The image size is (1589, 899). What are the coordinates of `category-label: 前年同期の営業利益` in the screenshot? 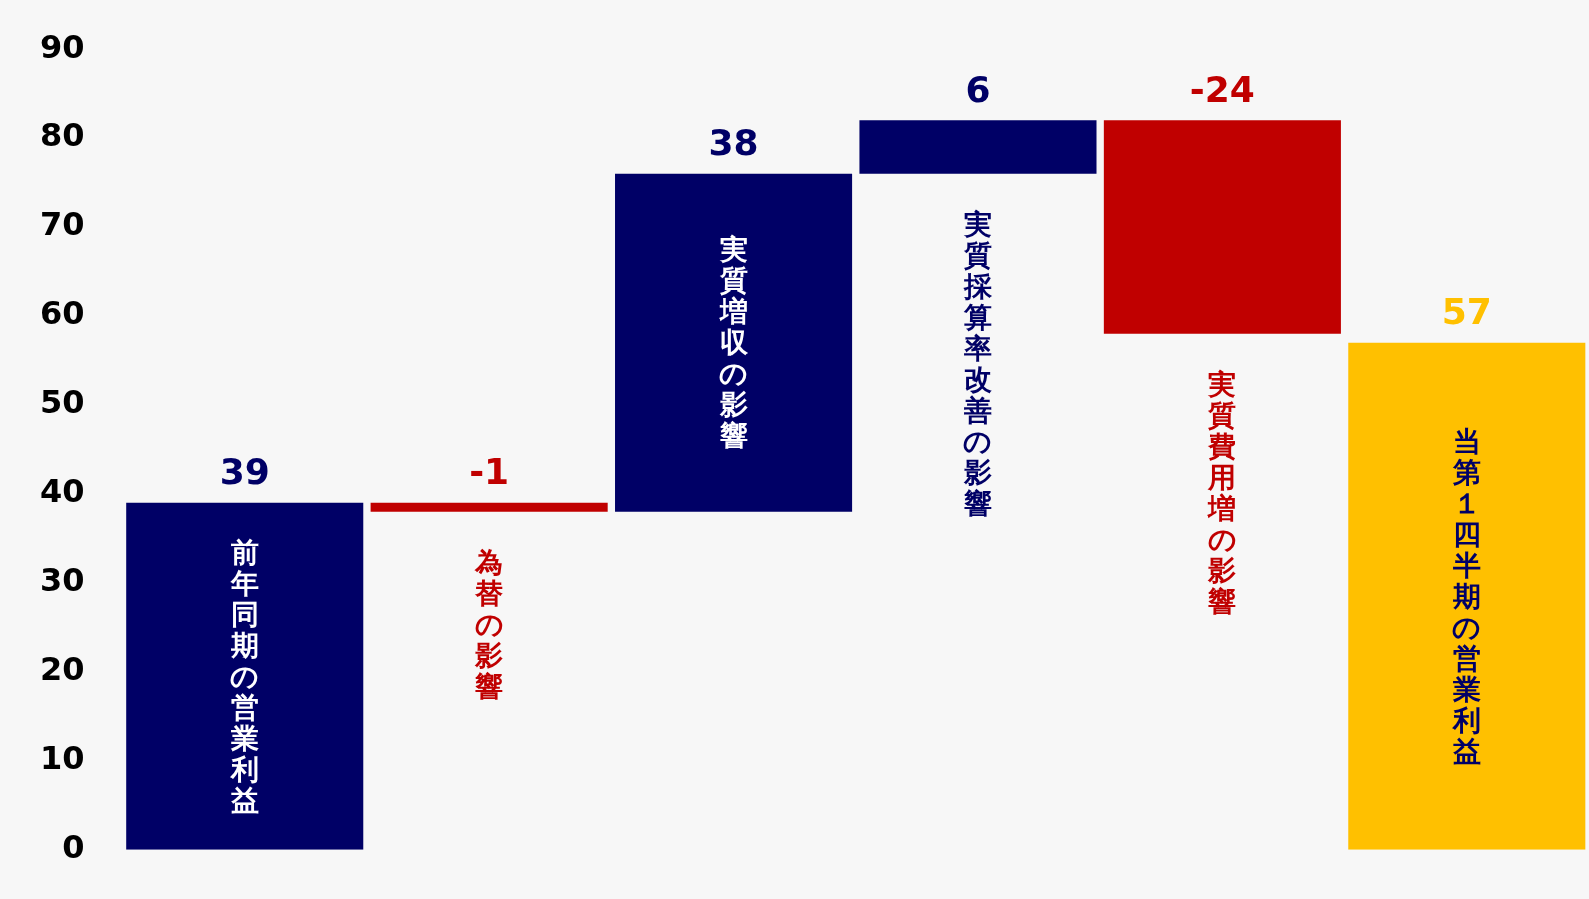 It's located at (245, 676).